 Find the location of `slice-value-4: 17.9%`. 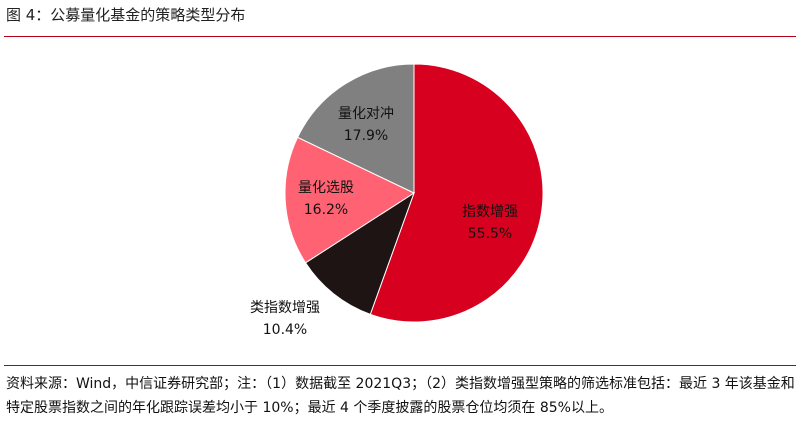

slice-value-4: 17.9% is located at coordinates (366, 136).